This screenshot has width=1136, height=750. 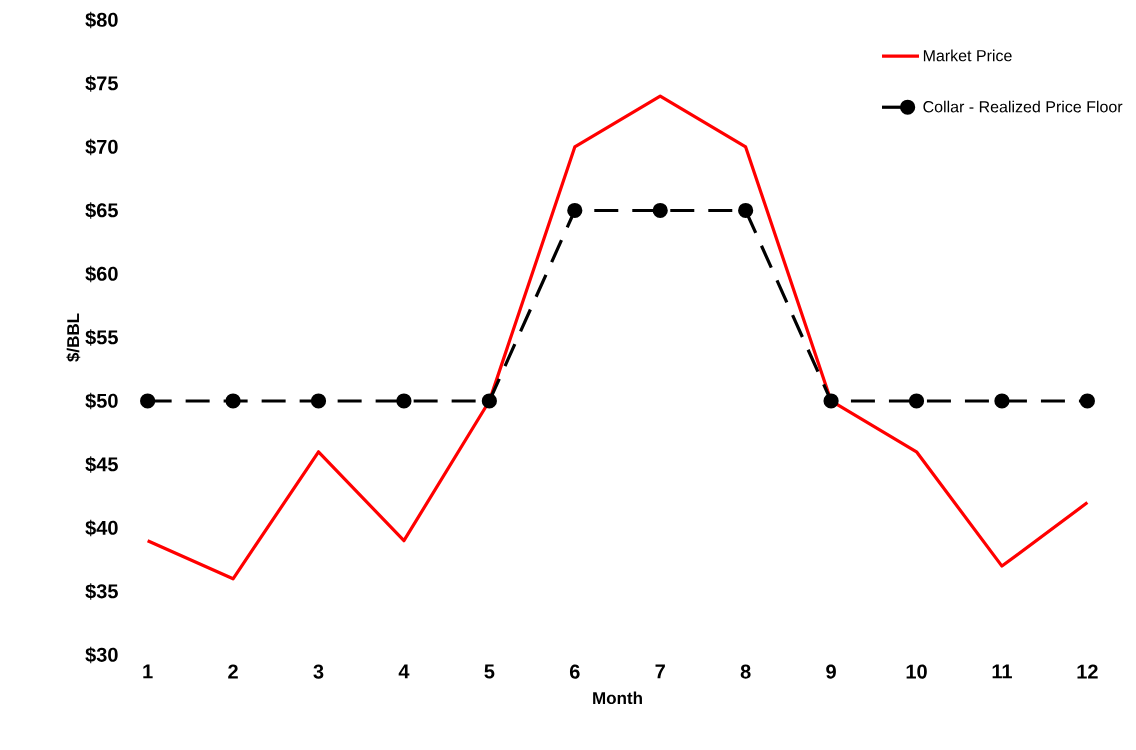 I want to click on y-tick-label: $40, so click(x=101, y=528).